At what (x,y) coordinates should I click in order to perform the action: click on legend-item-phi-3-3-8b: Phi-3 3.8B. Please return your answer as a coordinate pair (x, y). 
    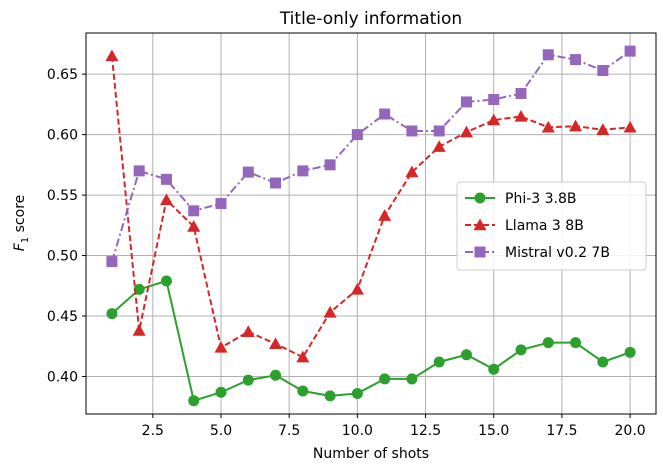
    Looking at the image, I should click on (520, 199).